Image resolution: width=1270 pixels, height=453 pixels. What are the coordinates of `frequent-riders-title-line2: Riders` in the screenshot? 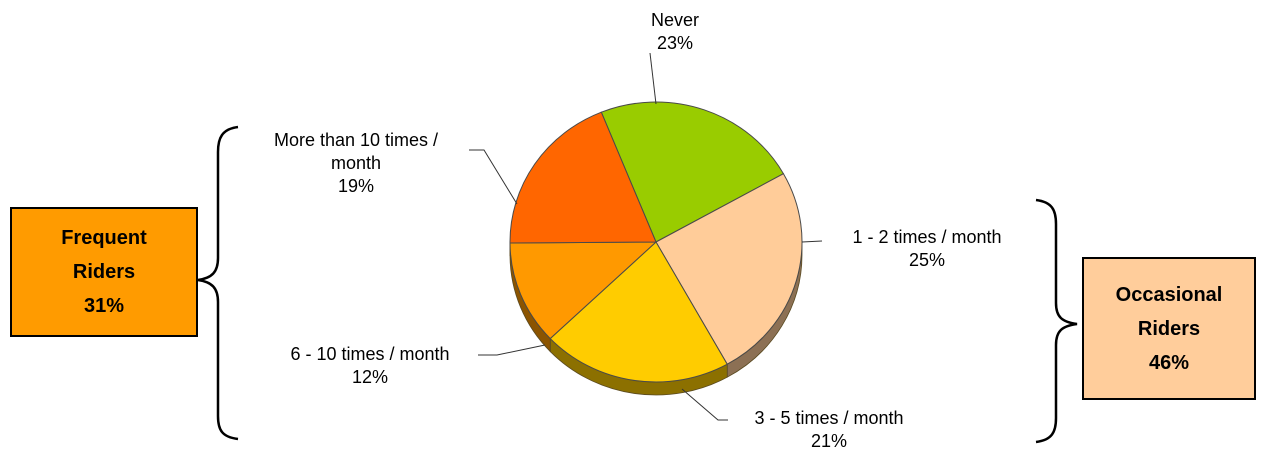 It's located at (104, 272).